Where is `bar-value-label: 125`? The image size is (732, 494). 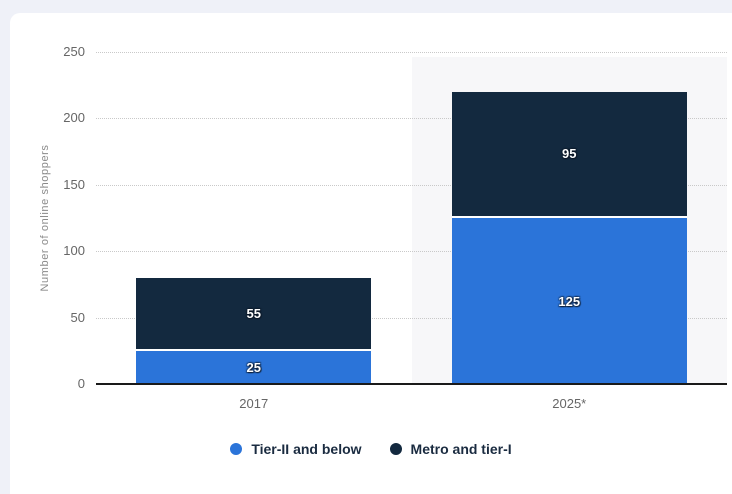 bar-value-label: 125 is located at coordinates (569, 301).